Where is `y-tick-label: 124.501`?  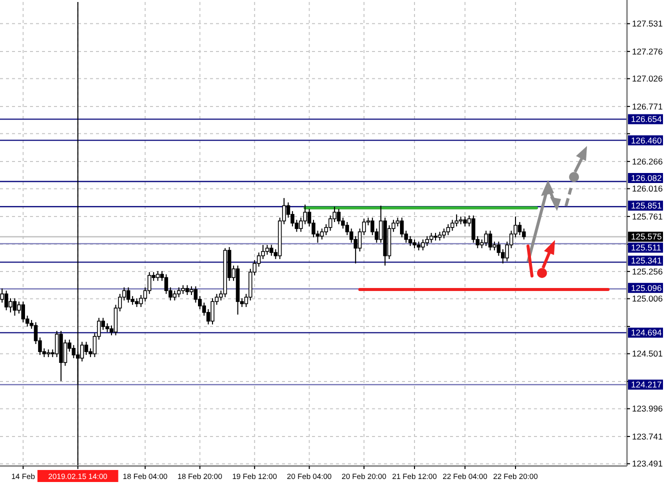 y-tick-label: 124.501 is located at coordinates (647, 353).